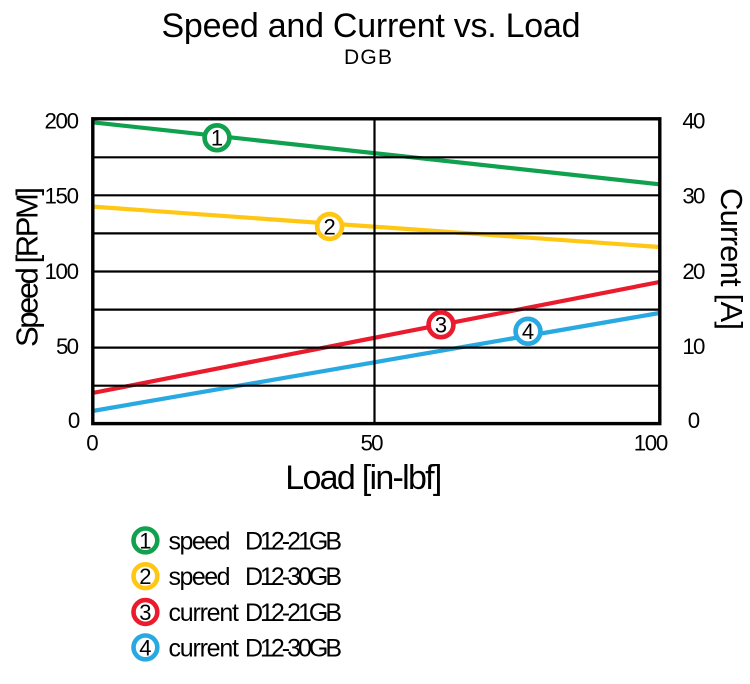 This screenshot has height=684, width=750. I want to click on svg-text: Speed [RPM], so click(27, 267).